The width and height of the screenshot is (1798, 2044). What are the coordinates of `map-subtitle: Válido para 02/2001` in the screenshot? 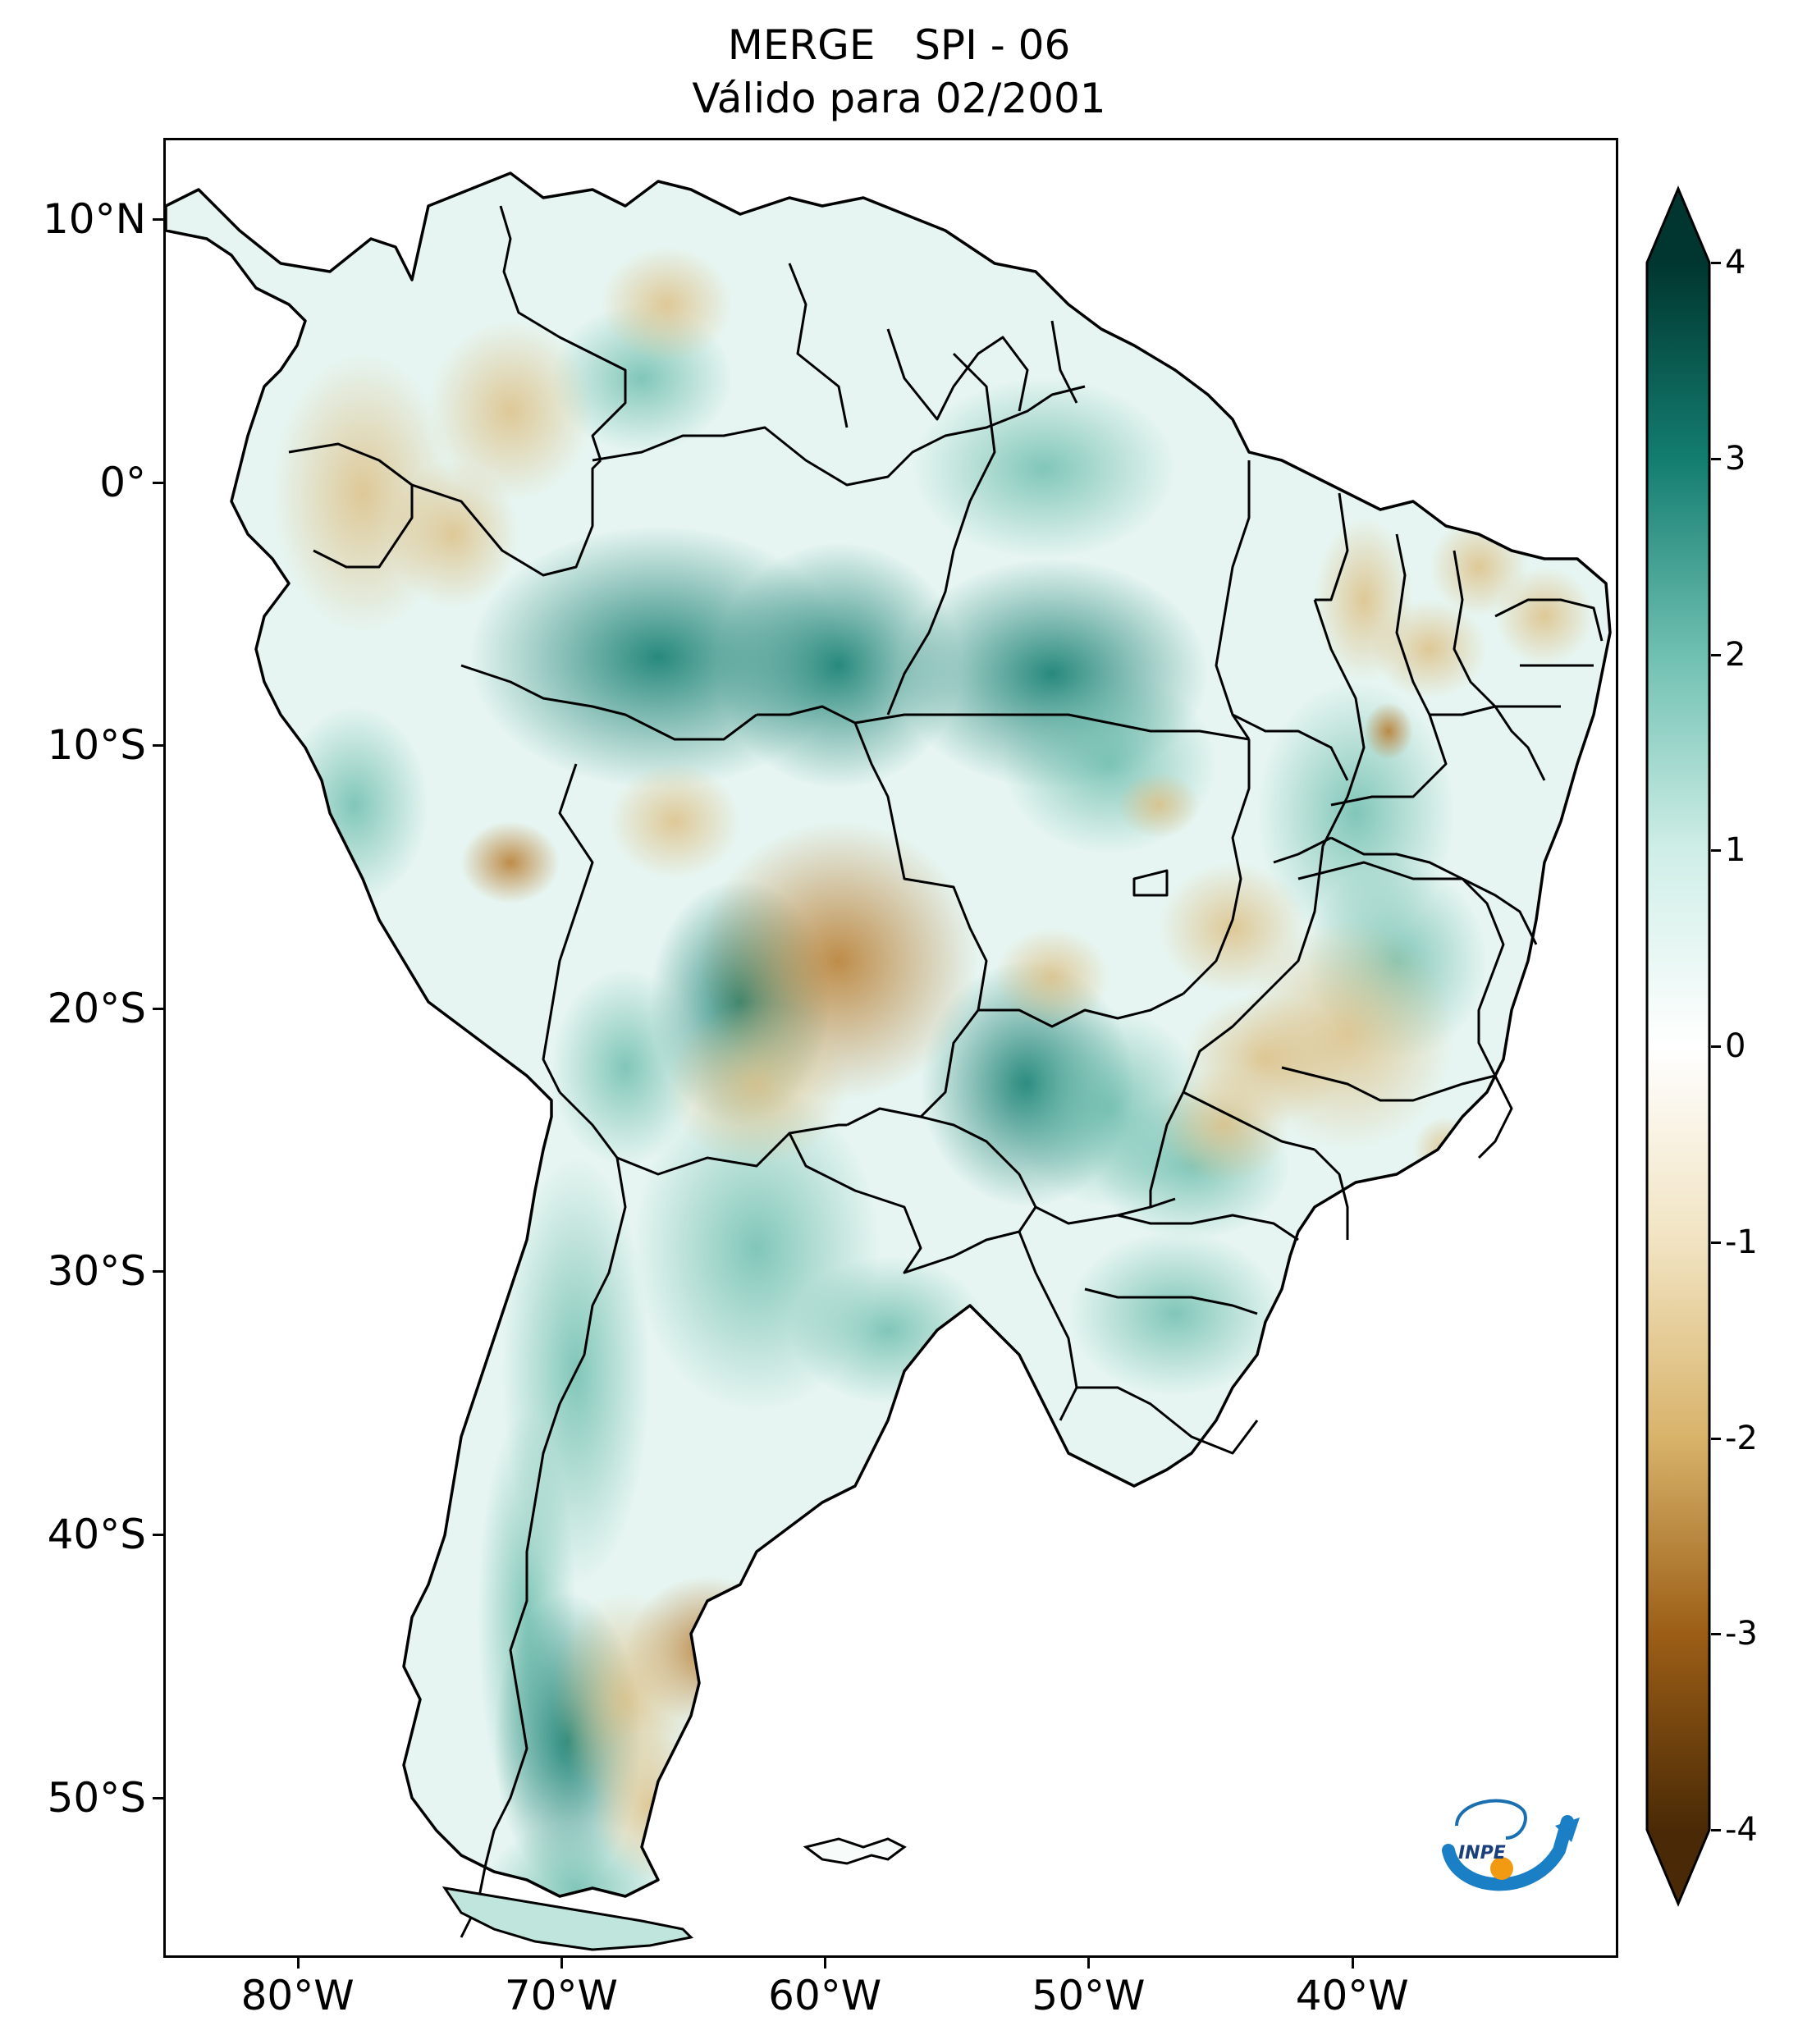 It's located at (899, 98).